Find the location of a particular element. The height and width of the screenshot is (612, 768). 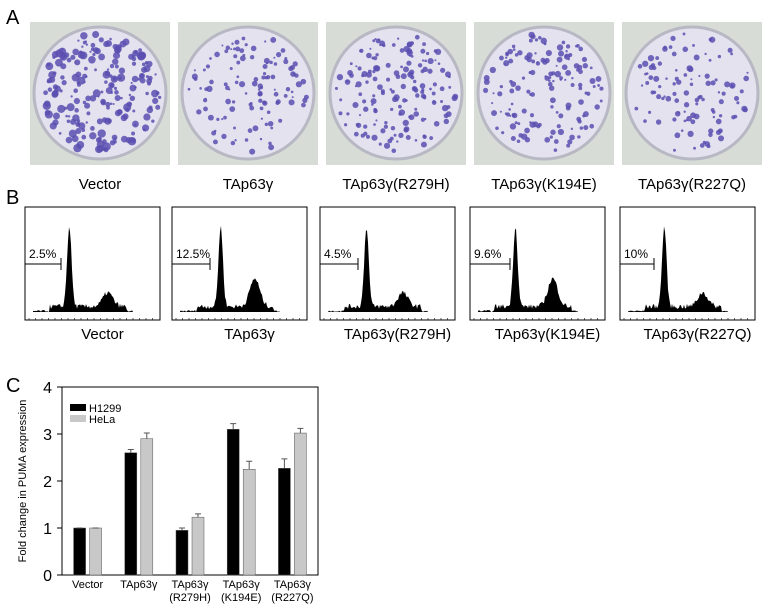

dish is located at coordinates (396, 93).